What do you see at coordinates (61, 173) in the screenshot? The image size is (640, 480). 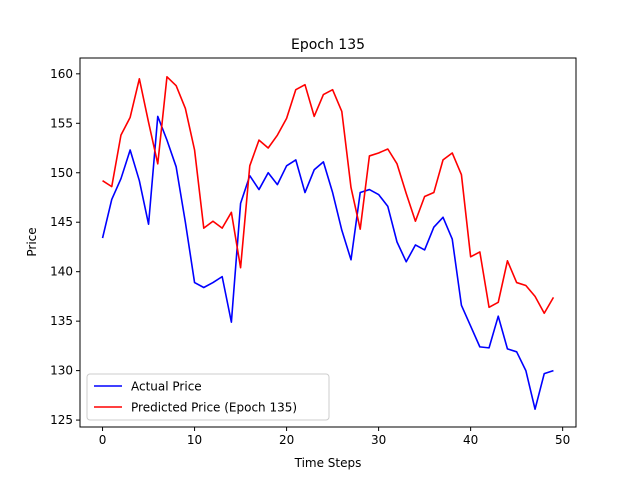 I see `y-tick-label: 150` at bounding box center [61, 173].